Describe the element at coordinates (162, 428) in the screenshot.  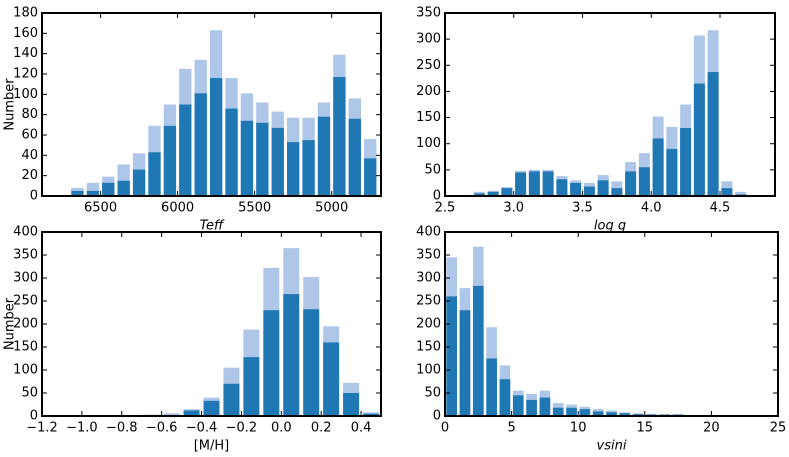
I see `x-tick-label: −0.6` at that location.